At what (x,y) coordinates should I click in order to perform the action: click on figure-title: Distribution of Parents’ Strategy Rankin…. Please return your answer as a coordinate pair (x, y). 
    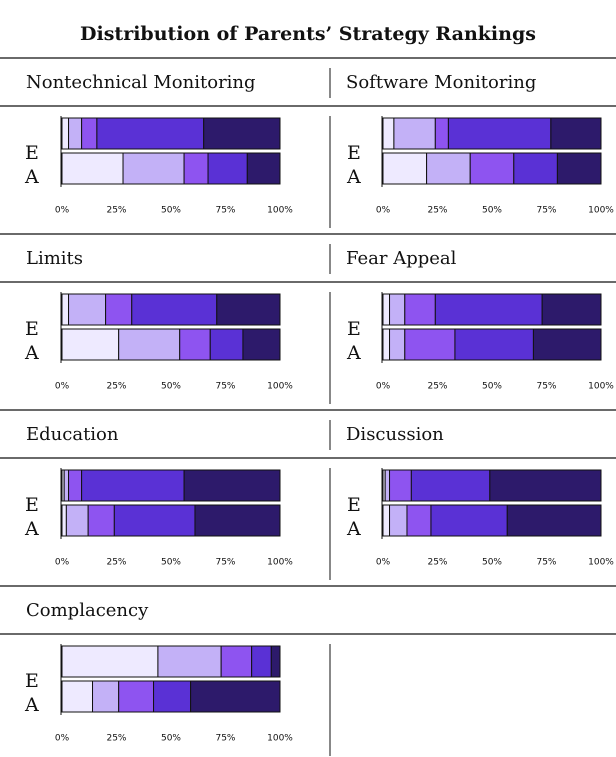
    Looking at the image, I should click on (308, 34).